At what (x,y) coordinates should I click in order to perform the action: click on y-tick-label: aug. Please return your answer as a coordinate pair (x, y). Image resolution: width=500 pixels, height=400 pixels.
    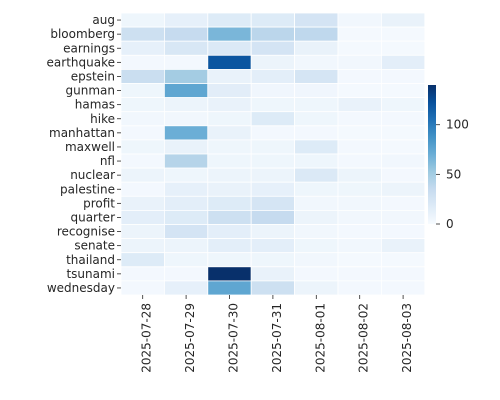
    Looking at the image, I should click on (103, 20).